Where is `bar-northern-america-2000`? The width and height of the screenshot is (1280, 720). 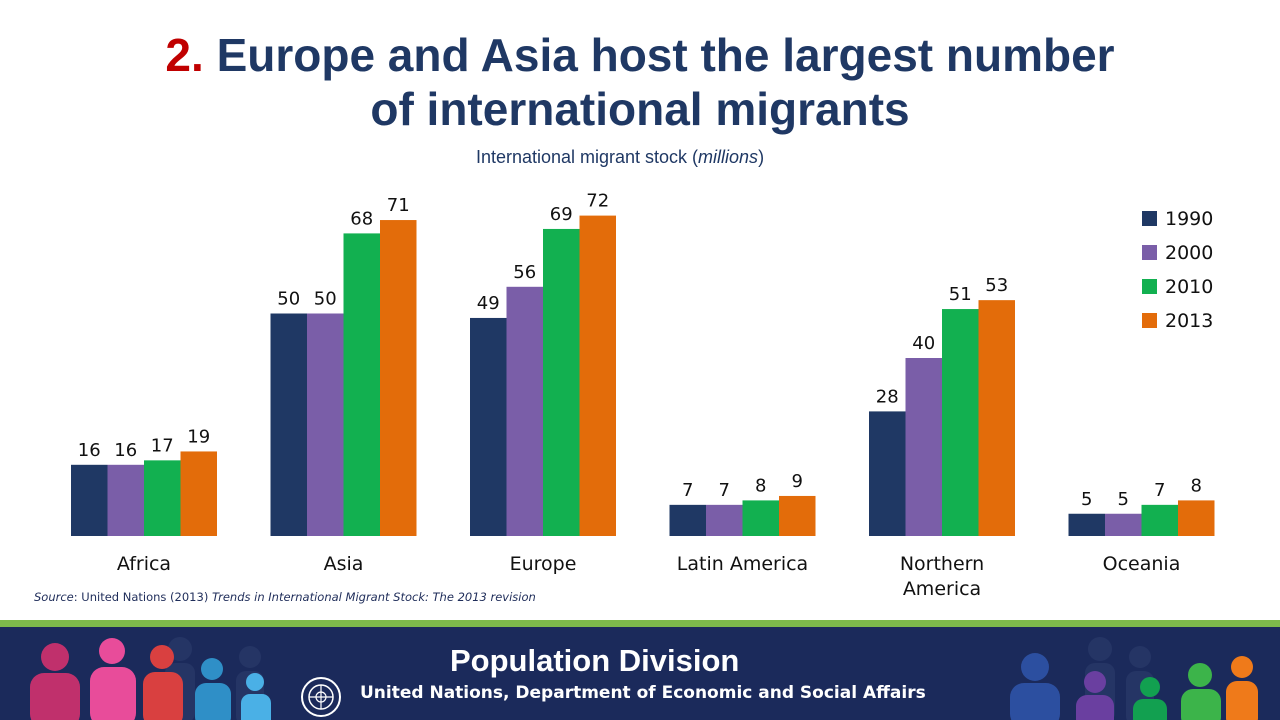 bar-northern-america-2000 is located at coordinates (923, 447).